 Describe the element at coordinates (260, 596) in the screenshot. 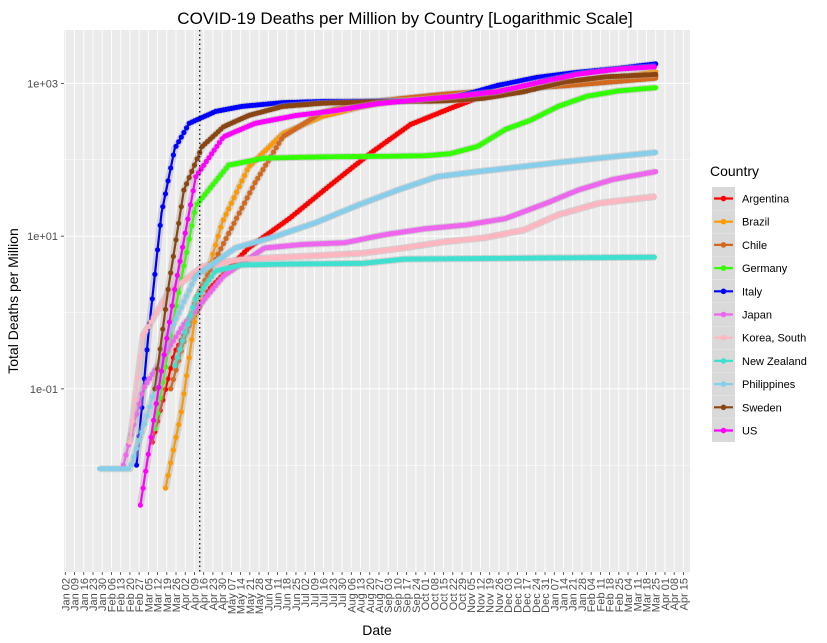

I see `x-tick-label: May 28` at that location.